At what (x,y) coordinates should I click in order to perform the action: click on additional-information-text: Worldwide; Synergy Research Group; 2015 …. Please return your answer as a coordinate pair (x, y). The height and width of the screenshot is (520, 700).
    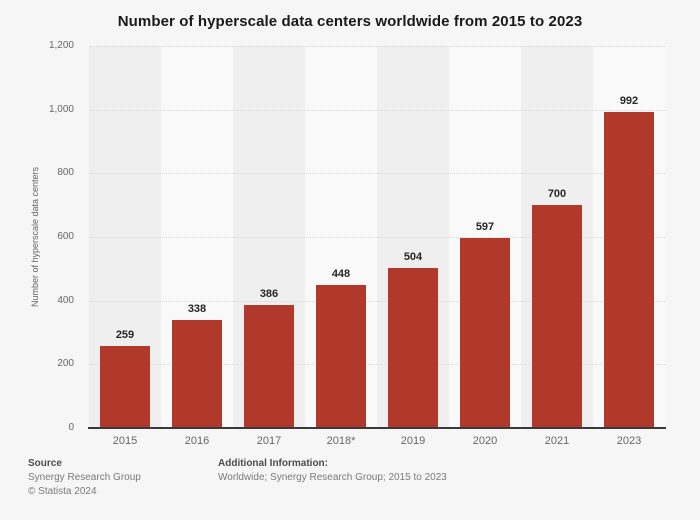
    Looking at the image, I should click on (332, 477).